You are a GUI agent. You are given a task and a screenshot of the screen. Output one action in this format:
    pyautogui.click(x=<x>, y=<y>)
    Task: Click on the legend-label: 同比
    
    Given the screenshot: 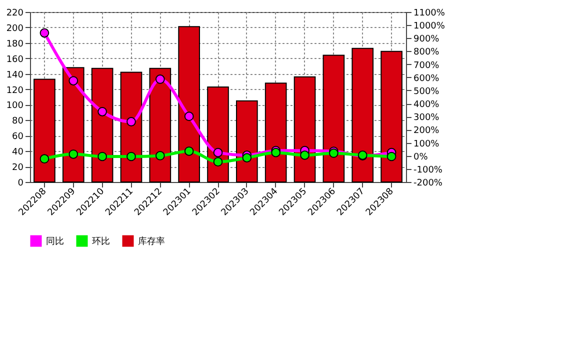 What is the action you would take?
    pyautogui.click(x=55, y=241)
    